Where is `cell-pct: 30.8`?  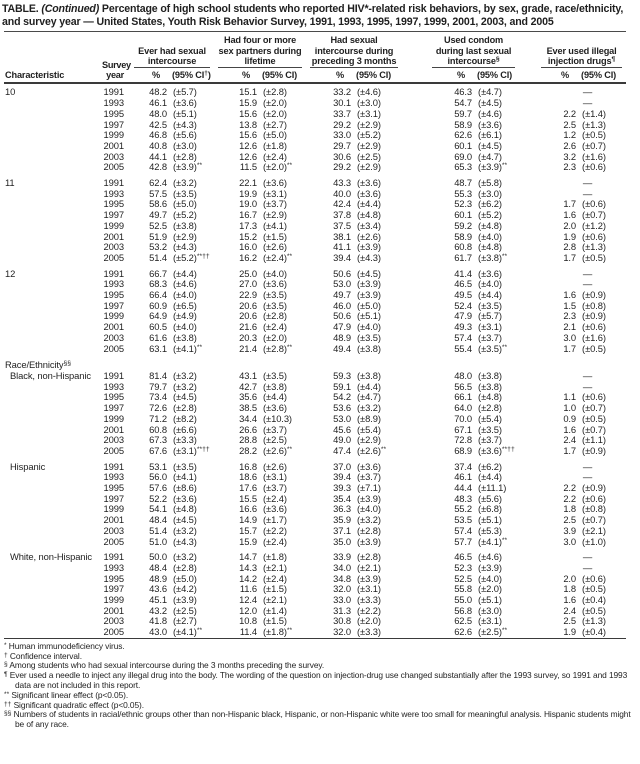 cell-pct: 30.8 is located at coordinates (342, 621).